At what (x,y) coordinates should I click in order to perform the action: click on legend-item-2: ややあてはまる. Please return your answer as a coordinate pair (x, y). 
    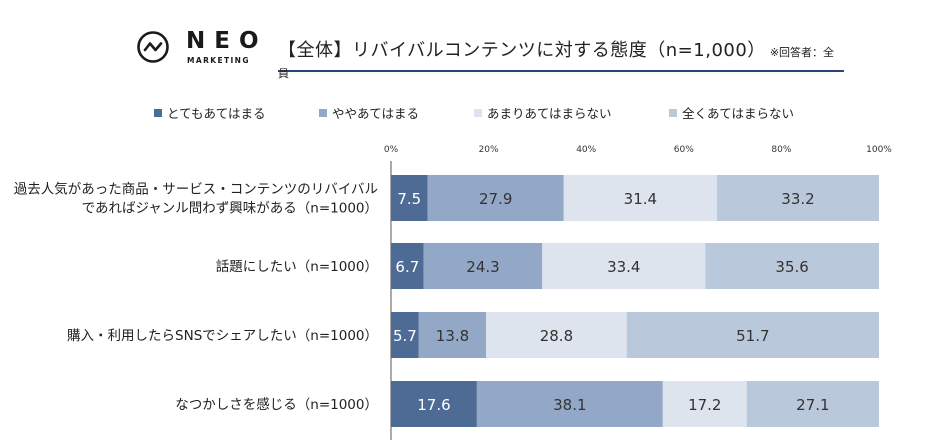
    Looking at the image, I should click on (369, 112).